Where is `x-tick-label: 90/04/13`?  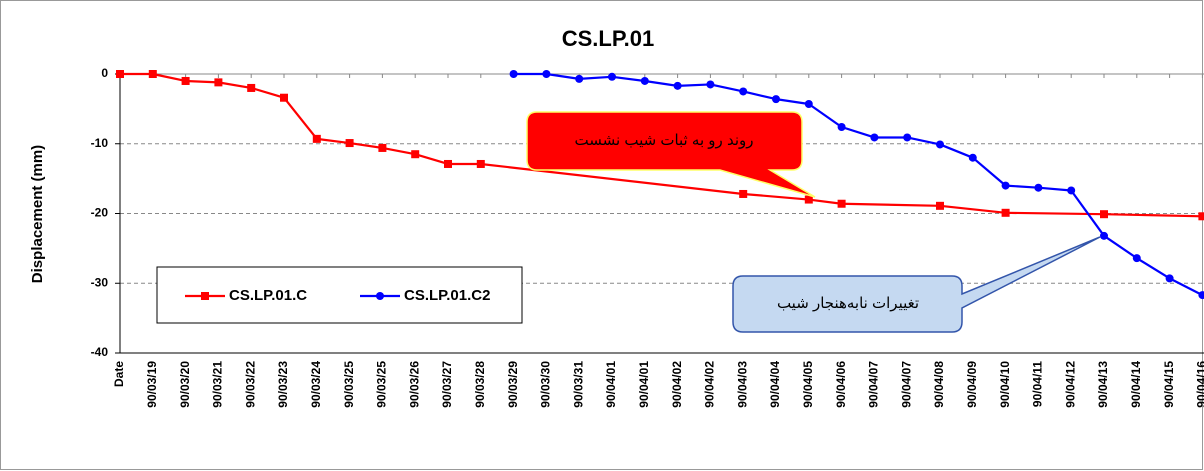 x-tick-label: 90/04/13 is located at coordinates (1103, 384).